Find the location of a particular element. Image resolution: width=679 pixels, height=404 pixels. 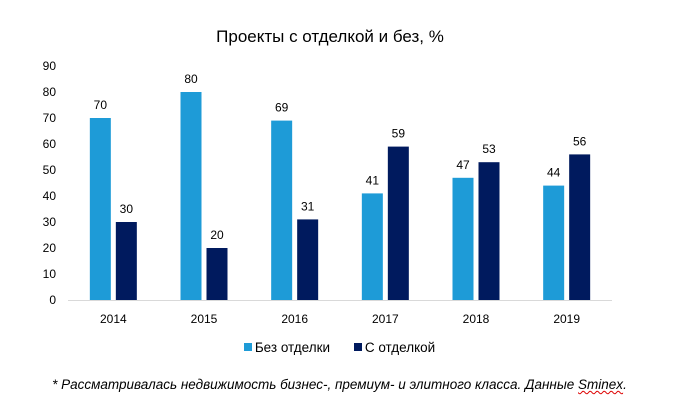

data-label: 56 is located at coordinates (580, 141).